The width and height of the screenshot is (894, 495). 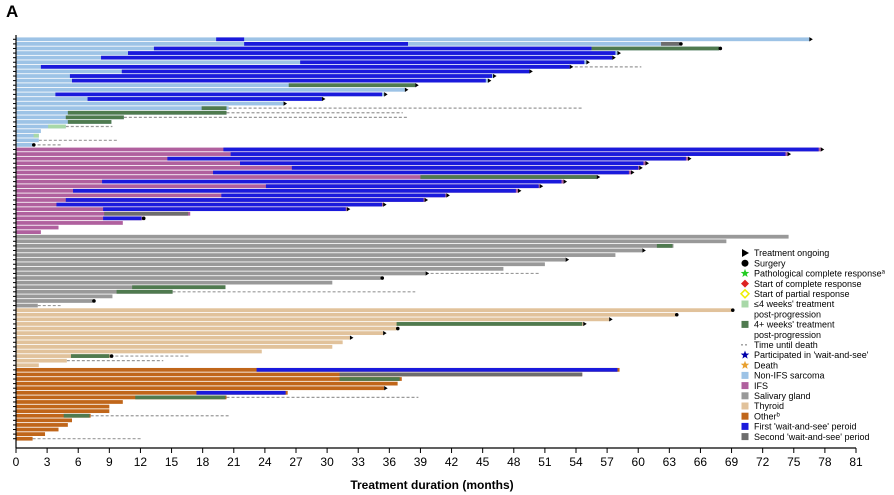 I want to click on legend-label: Death, so click(x=766, y=365).